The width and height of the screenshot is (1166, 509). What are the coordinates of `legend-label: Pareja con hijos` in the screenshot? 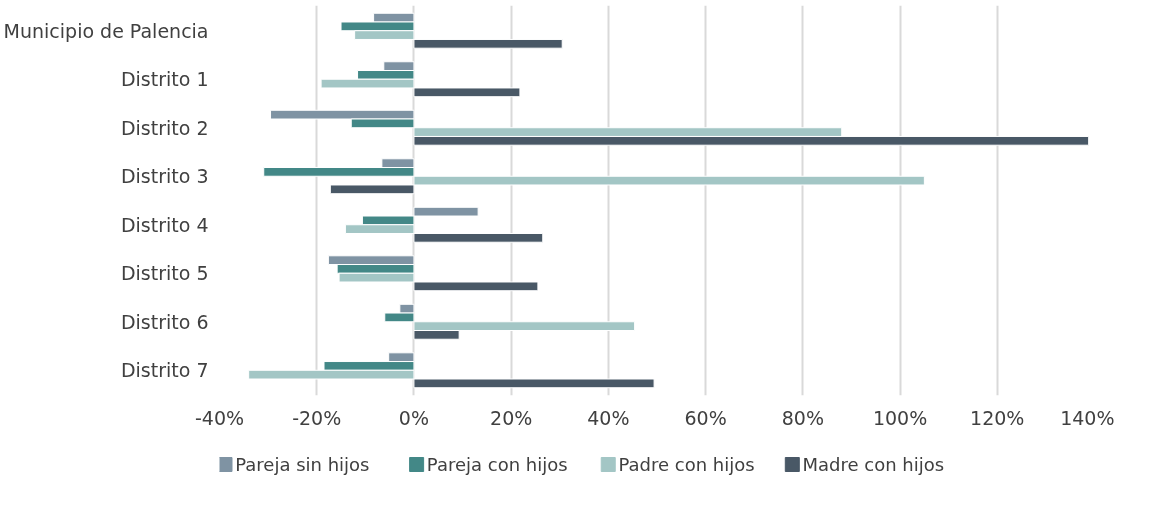 It's located at (497, 464).